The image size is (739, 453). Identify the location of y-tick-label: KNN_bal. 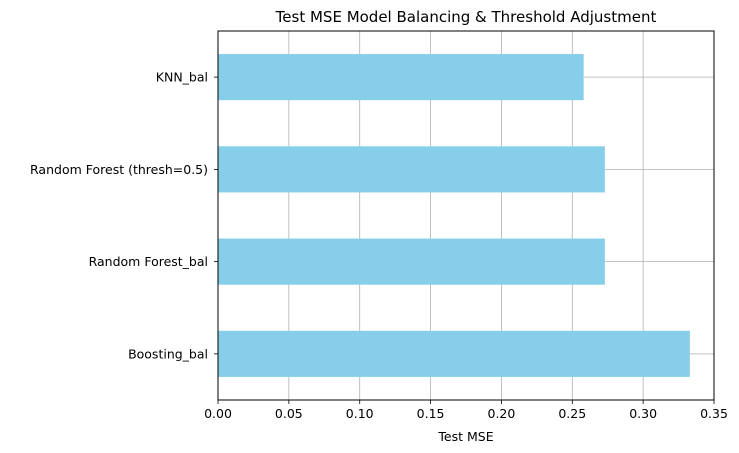
(182, 77).